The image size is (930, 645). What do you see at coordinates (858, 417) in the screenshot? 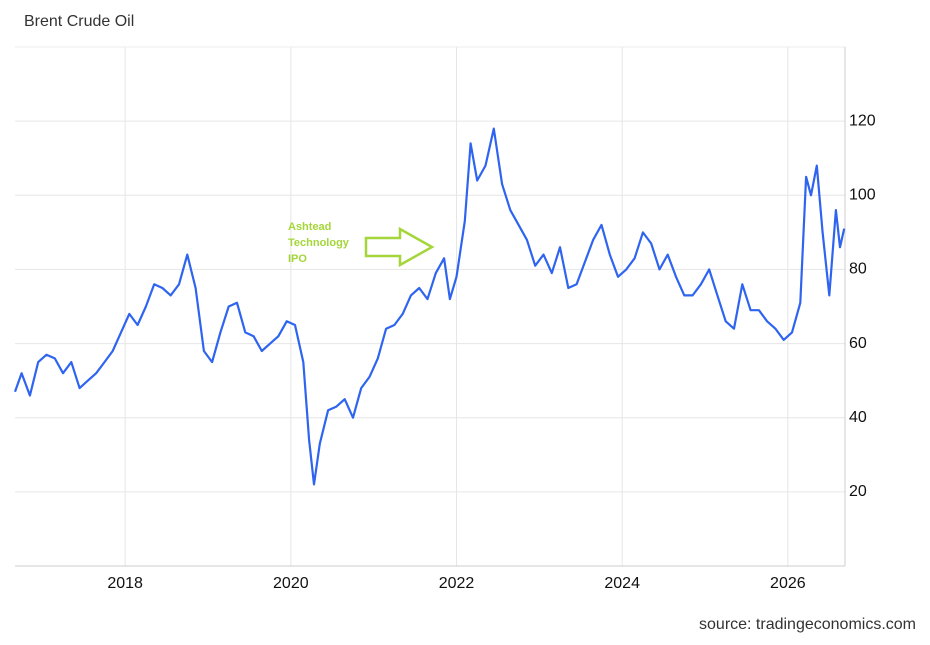
I see `y-tick-label: 40` at bounding box center [858, 417].